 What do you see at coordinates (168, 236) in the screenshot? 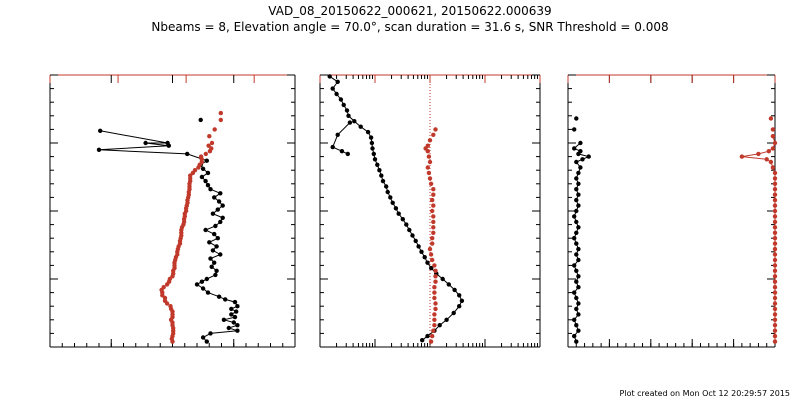
I see `wind-series-0-line` at bounding box center [168, 236].